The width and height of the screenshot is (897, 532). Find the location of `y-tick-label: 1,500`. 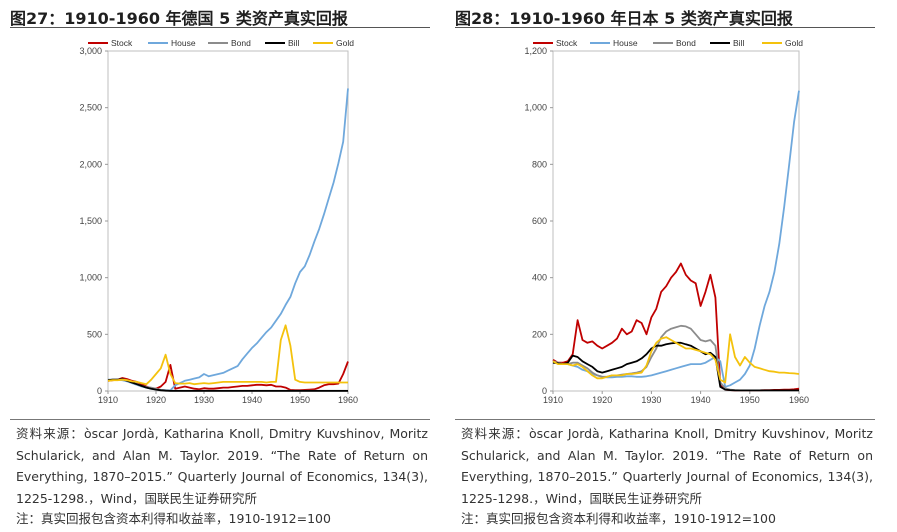

y-tick-label: 1,500 is located at coordinates (90, 221).